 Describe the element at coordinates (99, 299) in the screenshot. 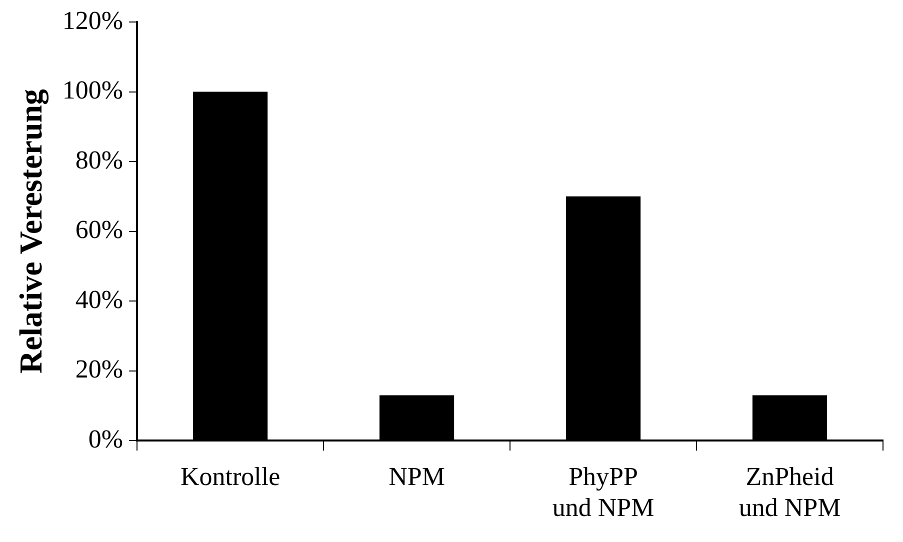

I see `y-tick-label: 40%` at that location.